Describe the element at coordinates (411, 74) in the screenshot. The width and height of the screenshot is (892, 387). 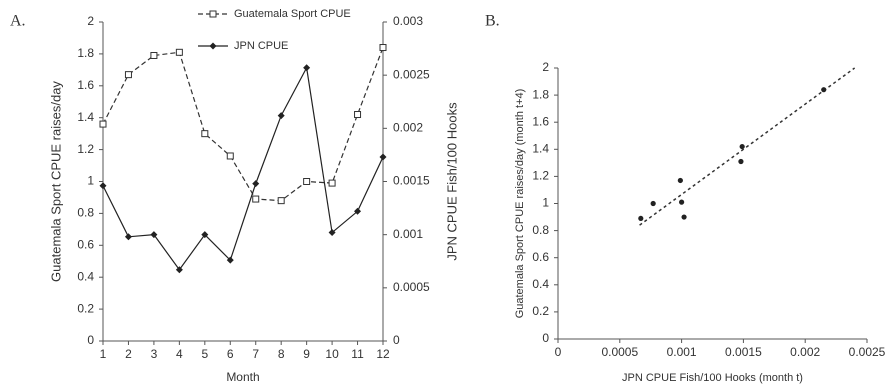
I see `y2-tick-label: 0.0025` at that location.